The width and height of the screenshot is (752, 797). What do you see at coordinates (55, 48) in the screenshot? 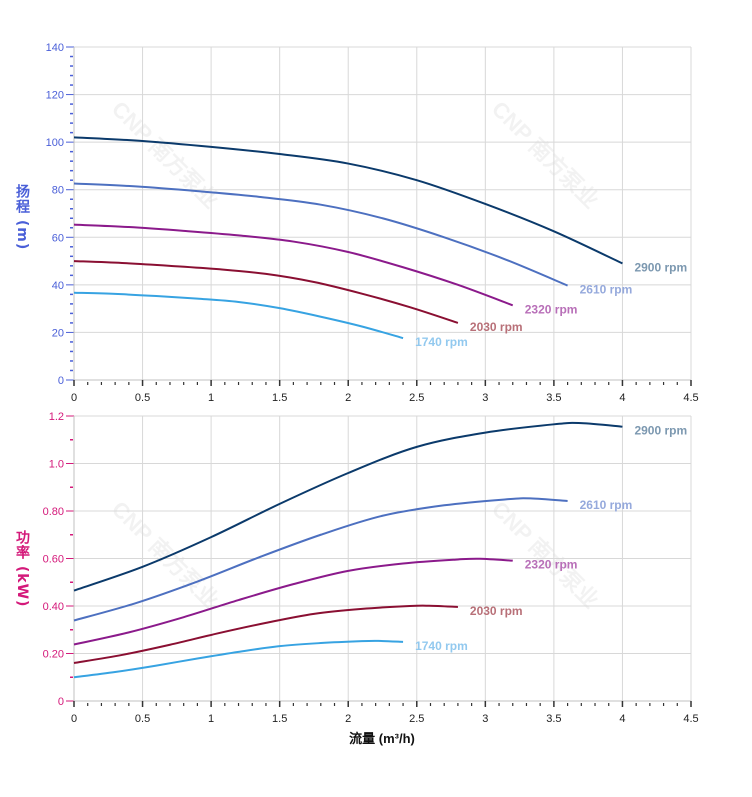
I see `y-tick-label: 140` at bounding box center [55, 48].